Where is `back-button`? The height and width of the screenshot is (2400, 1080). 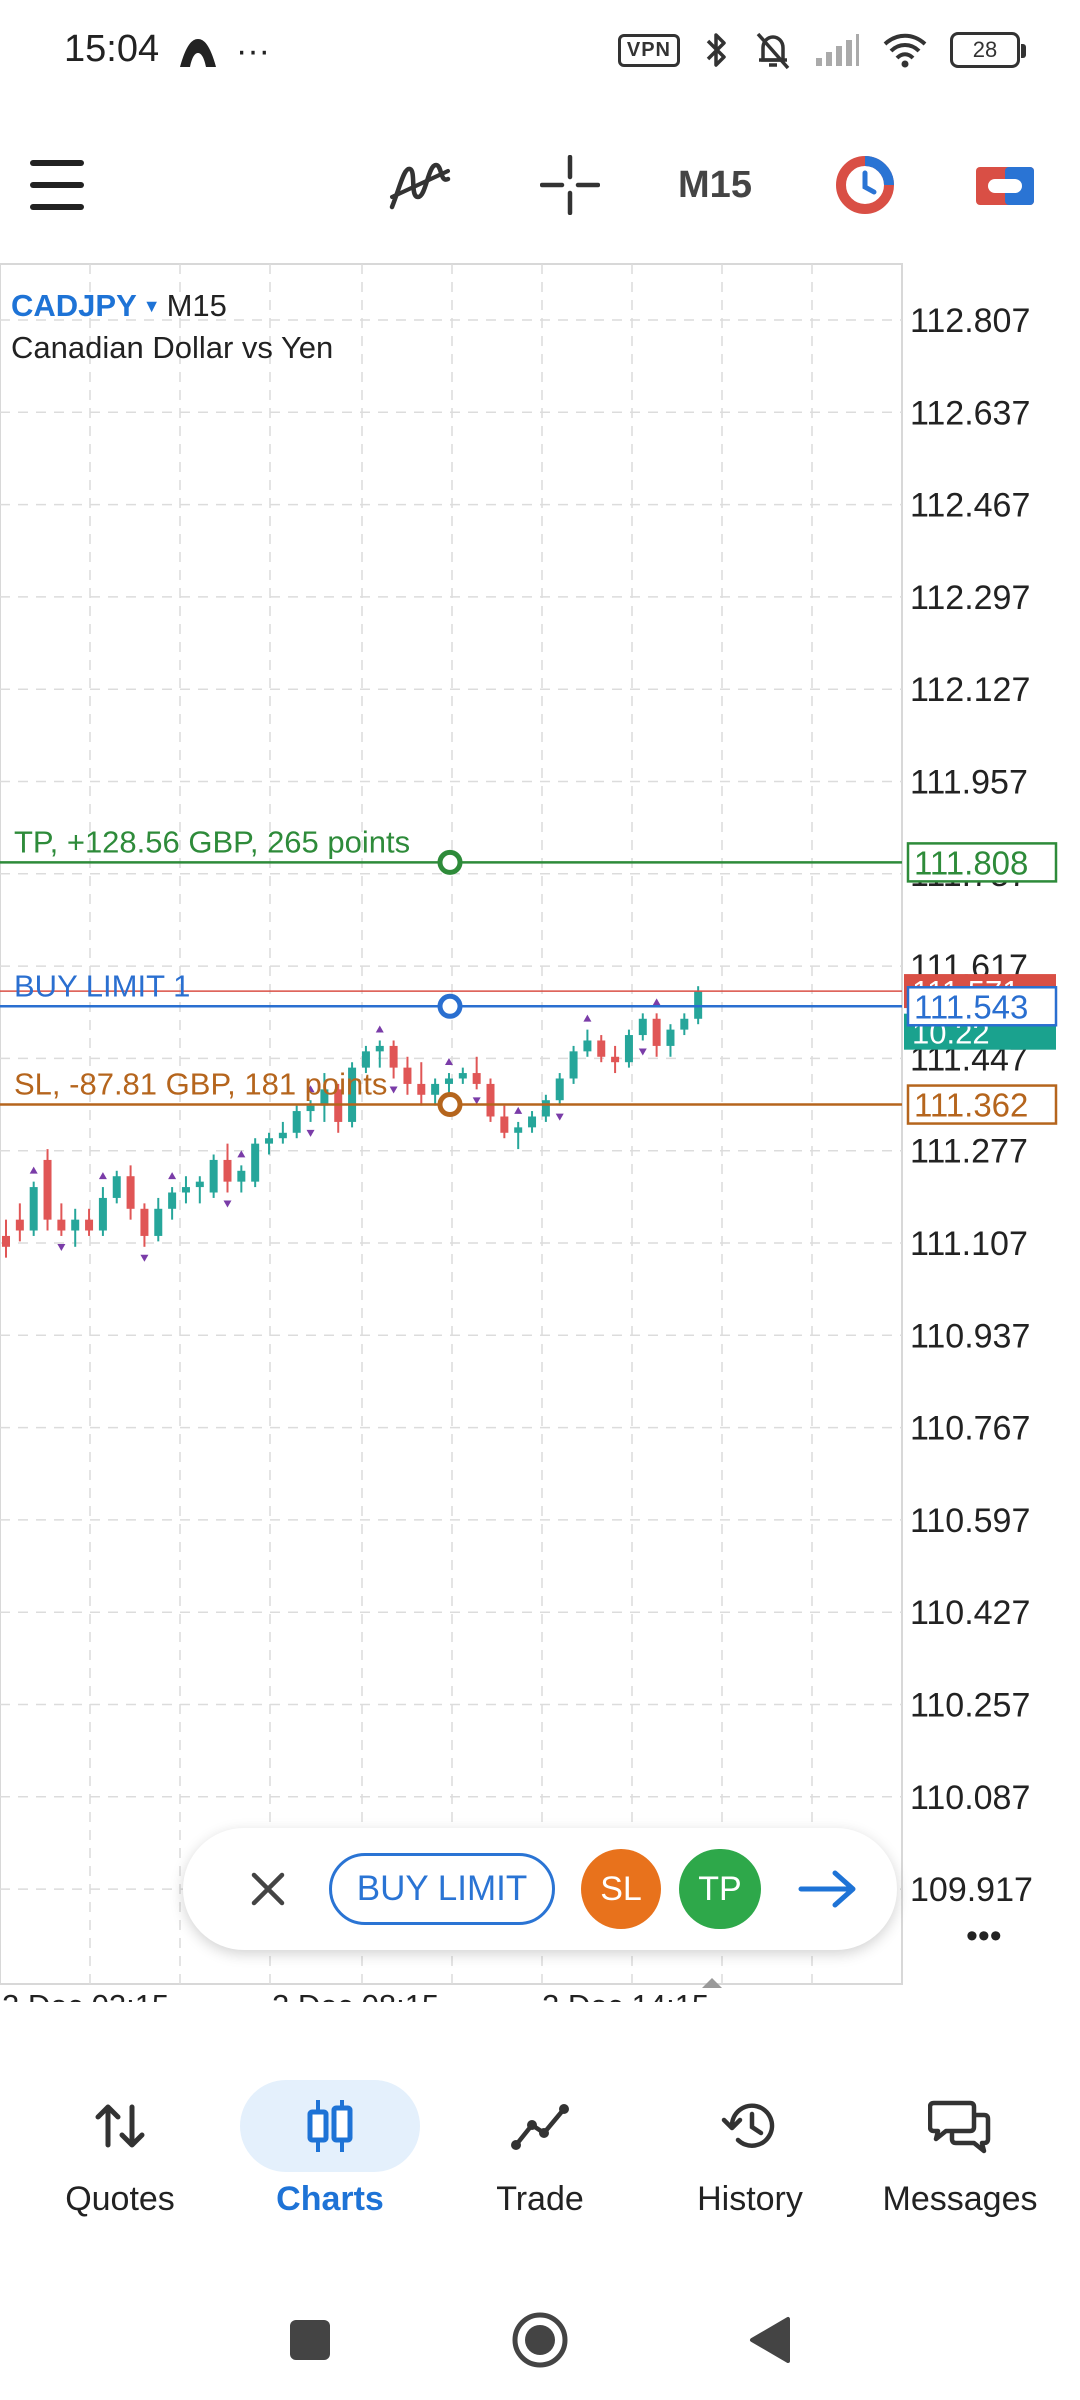 back-button is located at coordinates (770, 2340).